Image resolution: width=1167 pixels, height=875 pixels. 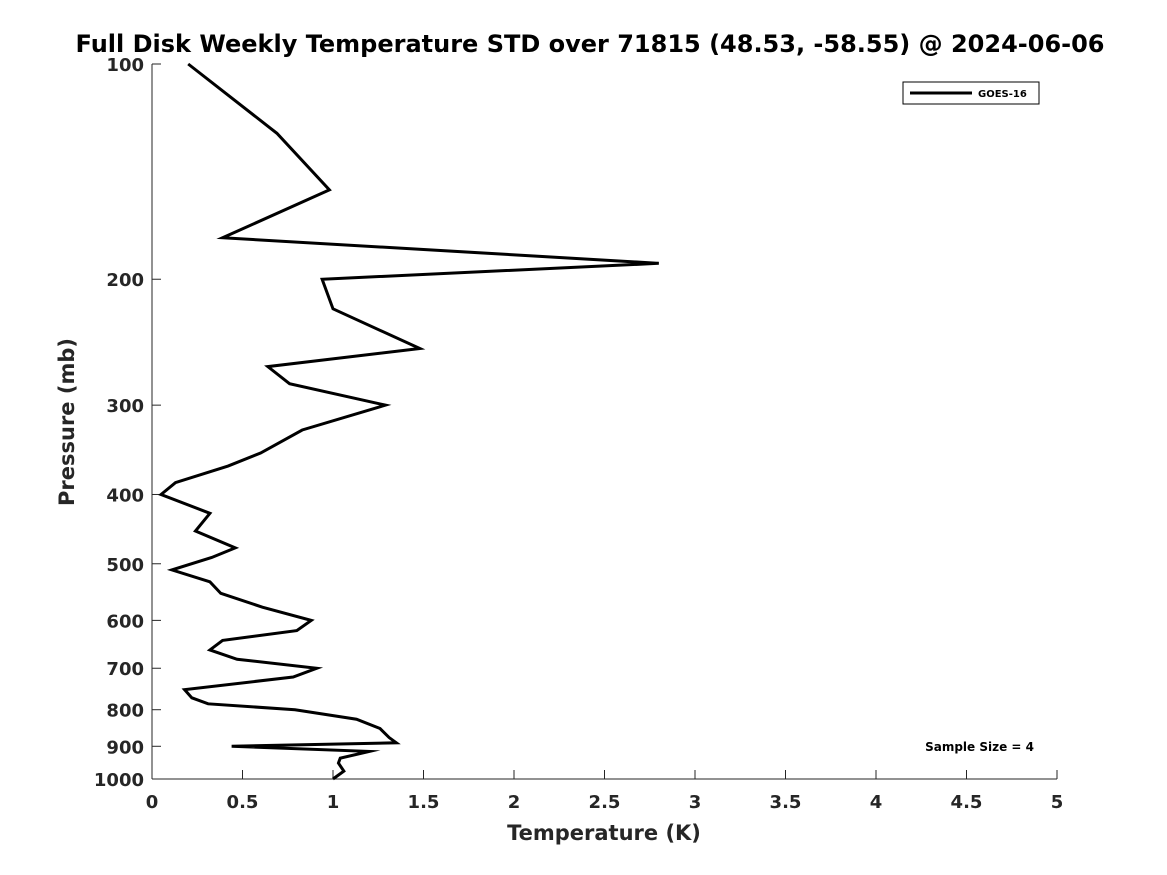 I want to click on sample-size-annotation: Sample Size = 4, so click(x=979, y=747).